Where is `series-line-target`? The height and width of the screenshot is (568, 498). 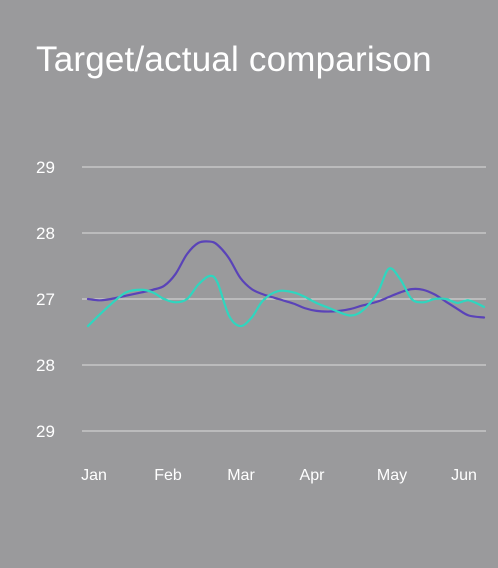 series-line-target is located at coordinates (286, 279).